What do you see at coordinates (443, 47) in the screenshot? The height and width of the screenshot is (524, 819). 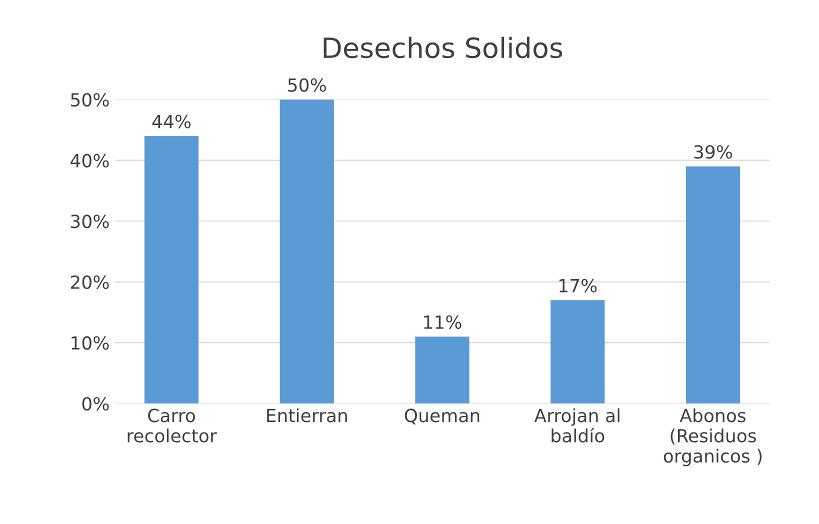 I see `chart-title: Desechos Solidos` at bounding box center [443, 47].